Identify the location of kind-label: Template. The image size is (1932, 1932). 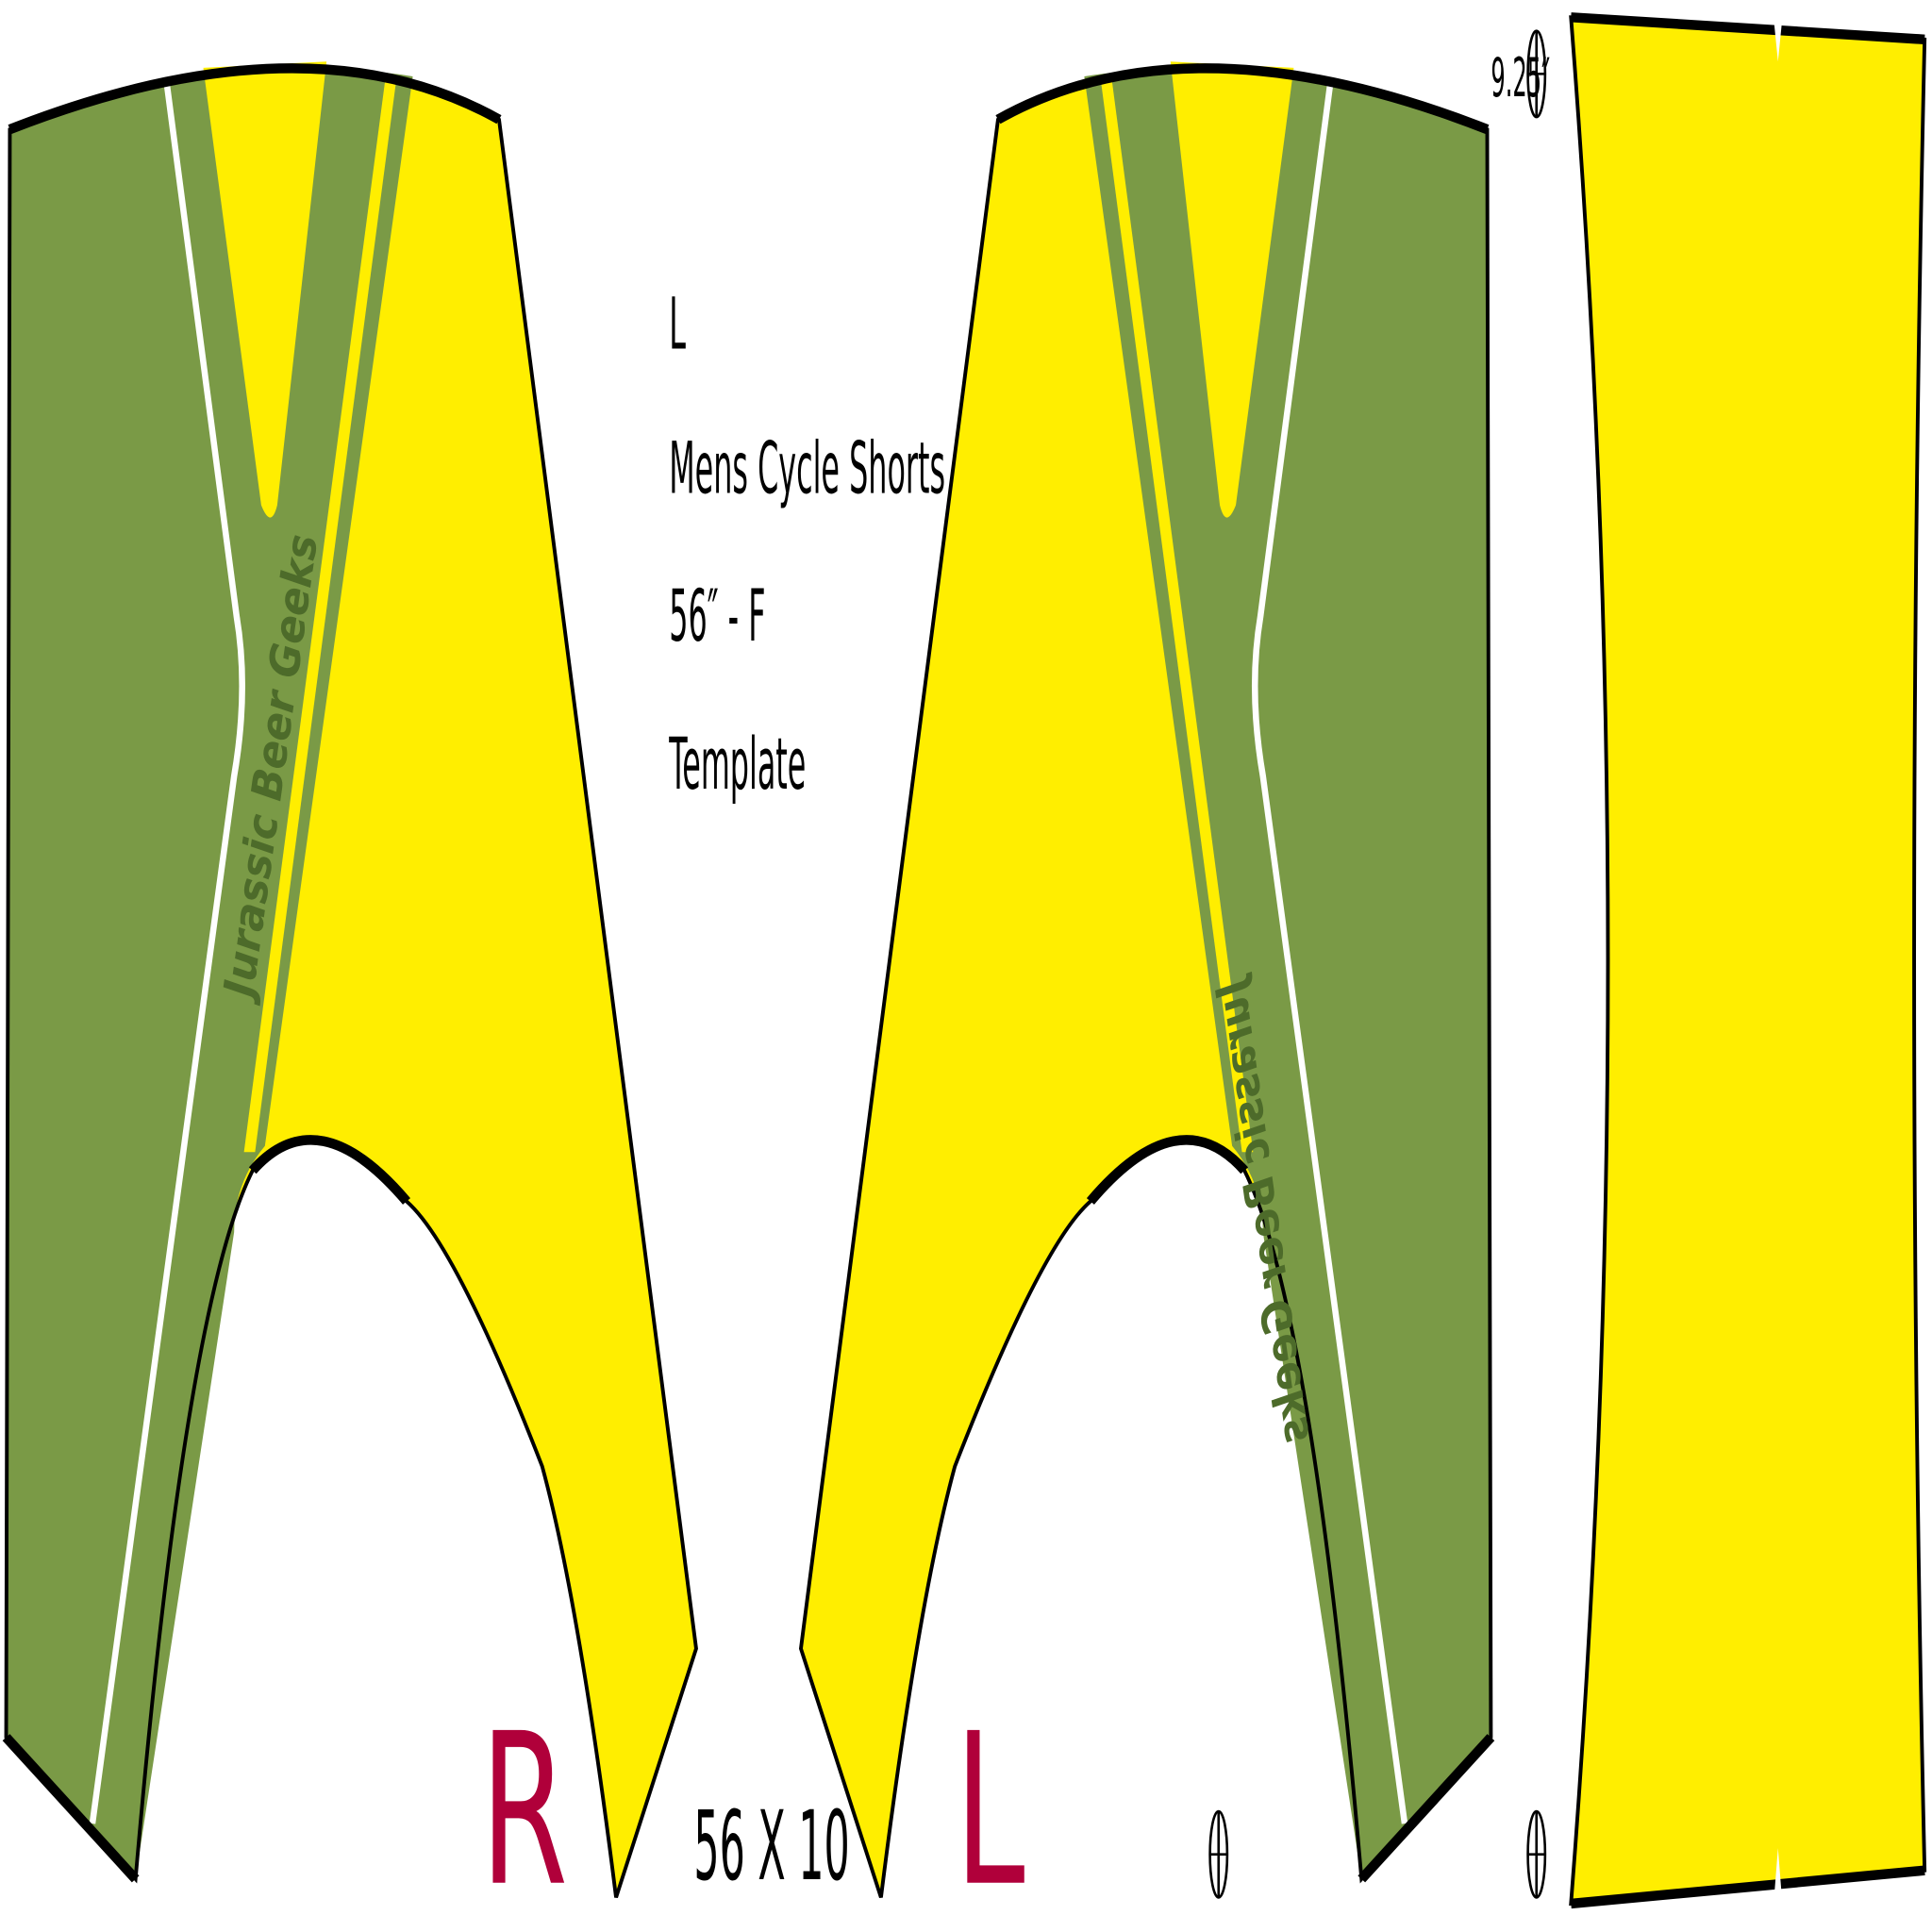
(738, 765).